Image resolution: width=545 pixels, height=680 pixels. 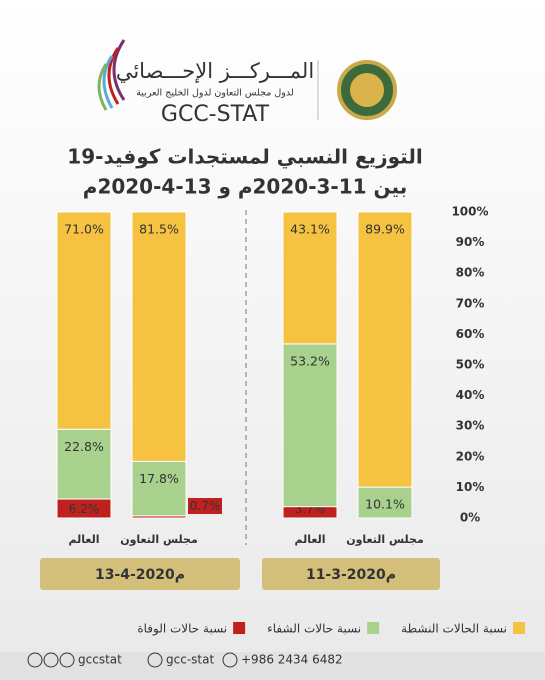 What do you see at coordinates (190, 660) in the screenshot?
I see `youtube-handle: gcc-stat` at bounding box center [190, 660].